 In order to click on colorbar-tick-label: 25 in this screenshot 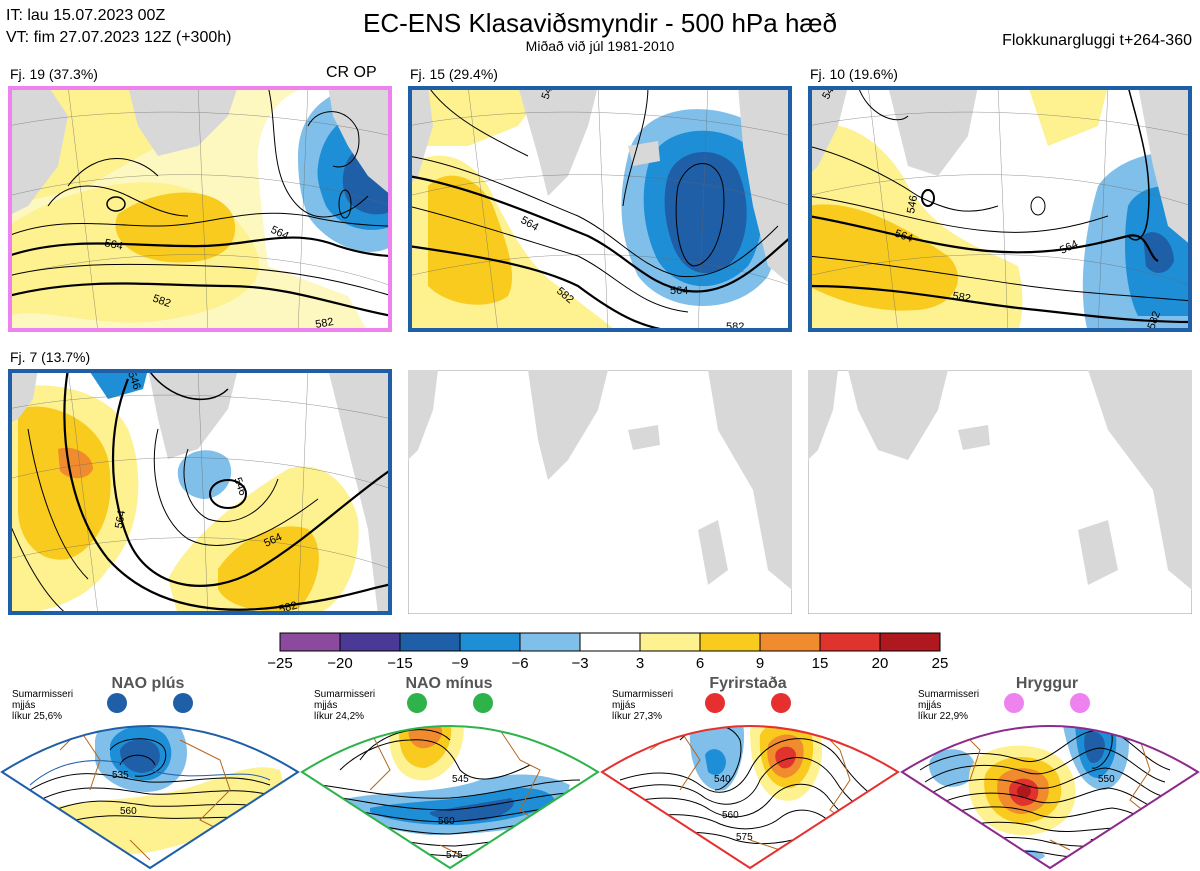, I will do `click(940, 663)`.